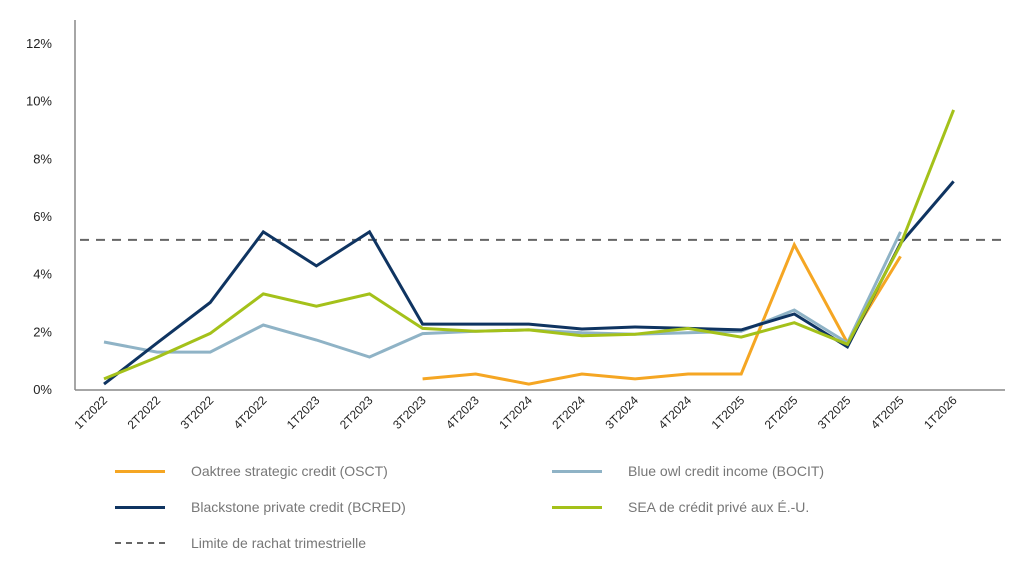 The height and width of the screenshot is (574, 1024). I want to click on legend-label: Limite de rachat trimestrielle, so click(279, 543).